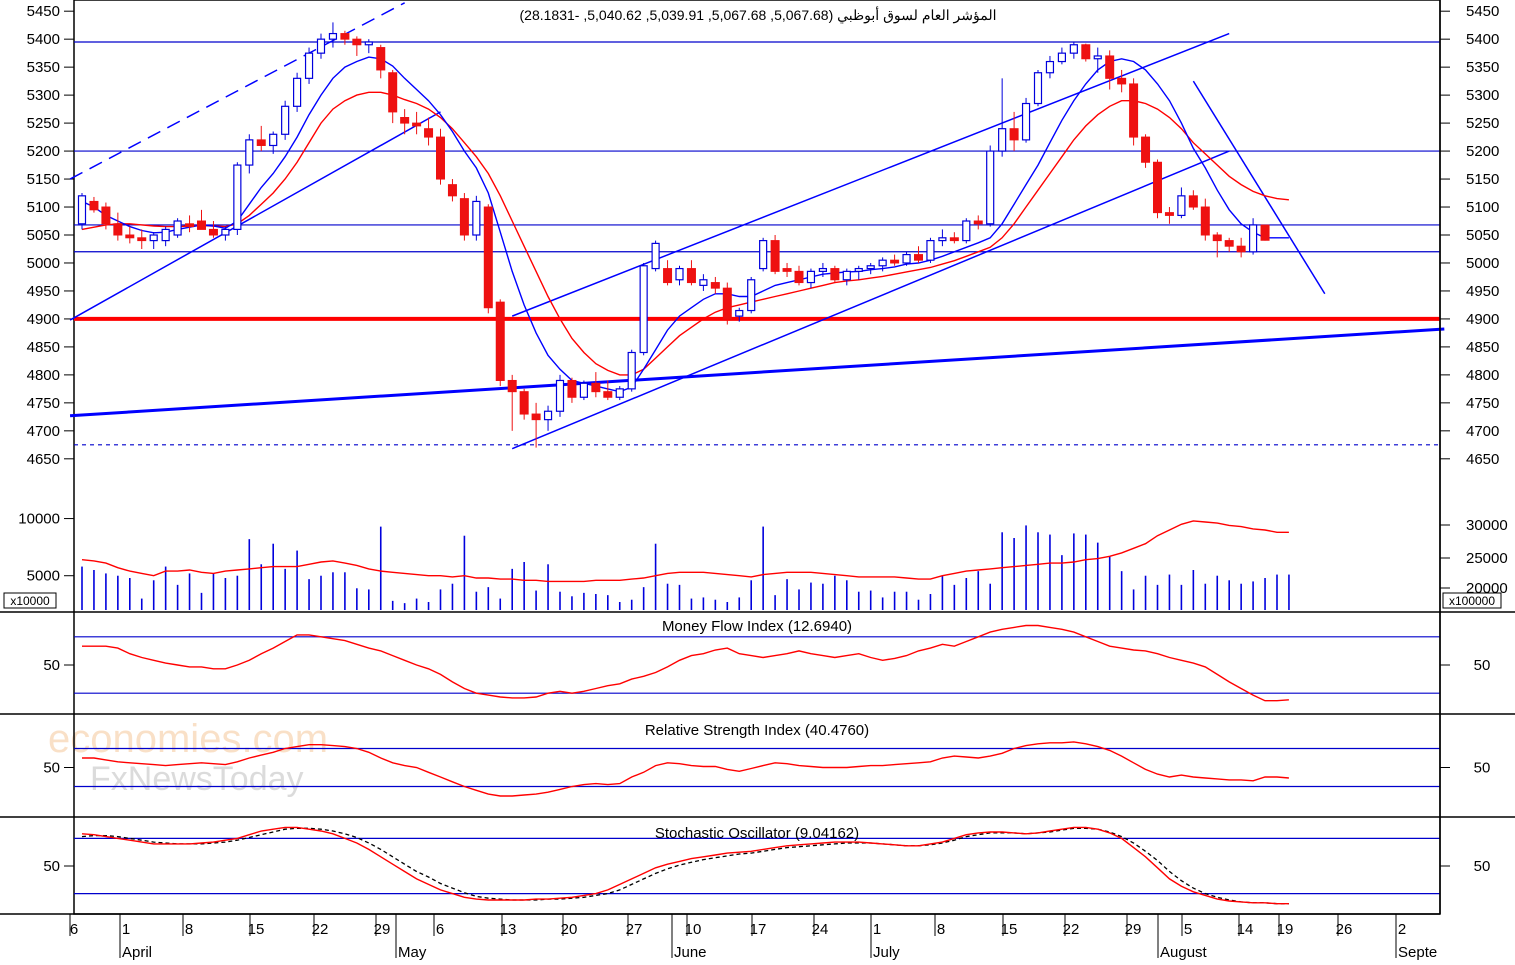  What do you see at coordinates (1482, 347) in the screenshot?
I see `y-tick-label-right: 4850` at bounding box center [1482, 347].